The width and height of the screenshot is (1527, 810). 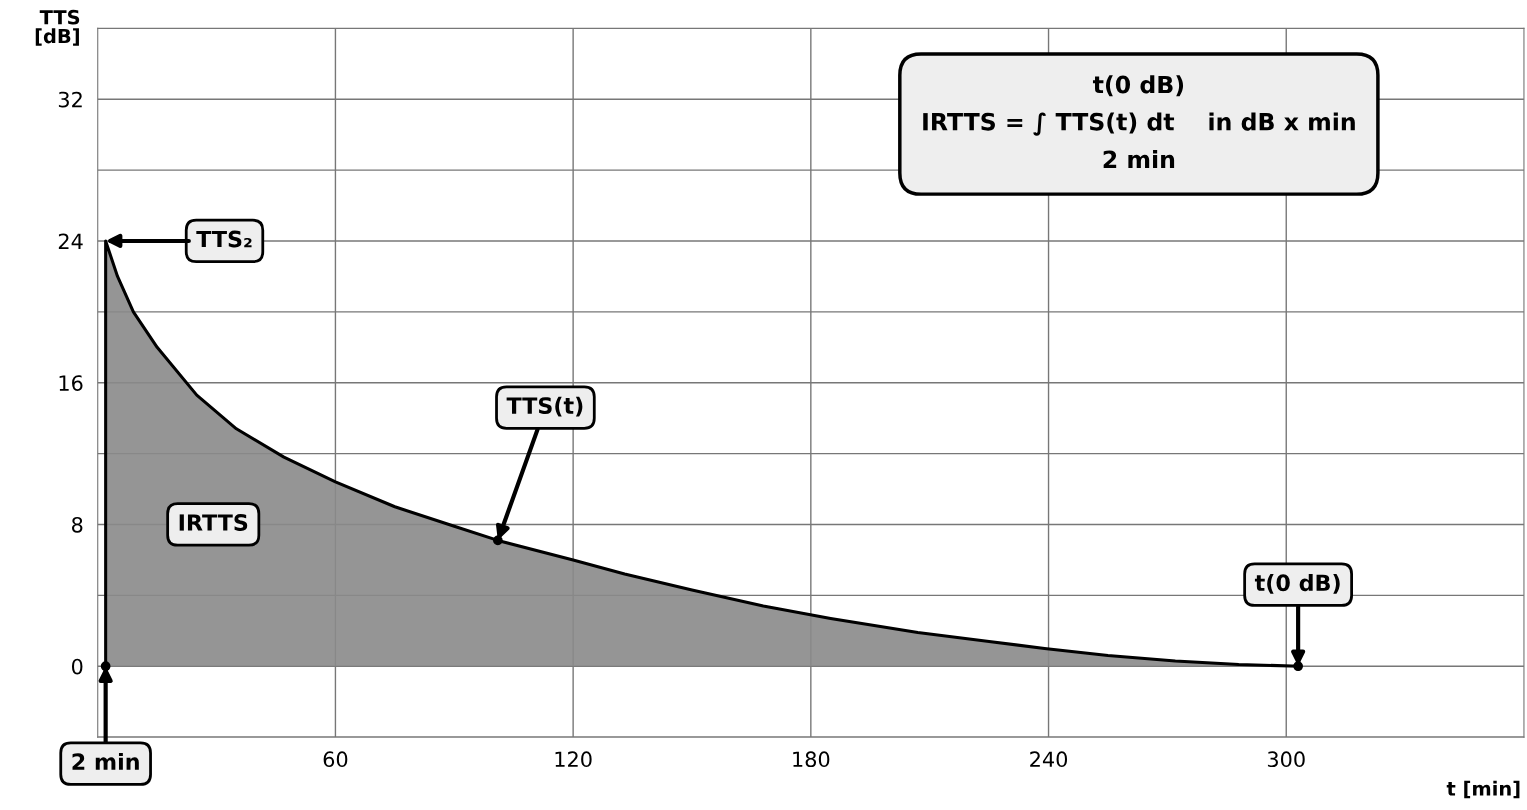 What do you see at coordinates (77, 524) in the screenshot?
I see `y-tick-label: 8` at bounding box center [77, 524].